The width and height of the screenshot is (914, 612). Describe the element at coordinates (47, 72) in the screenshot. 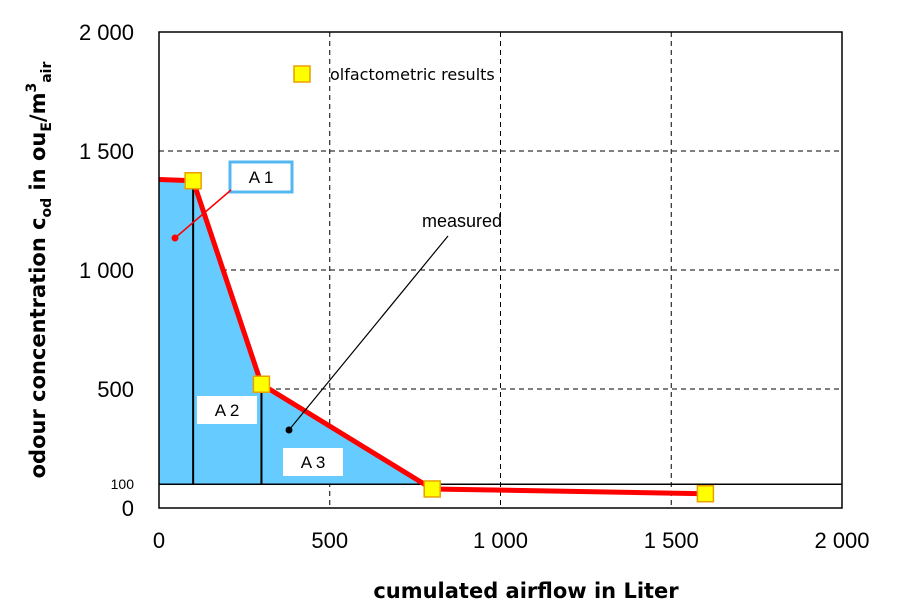

I see `y-axis-title-sub3: air` at that location.